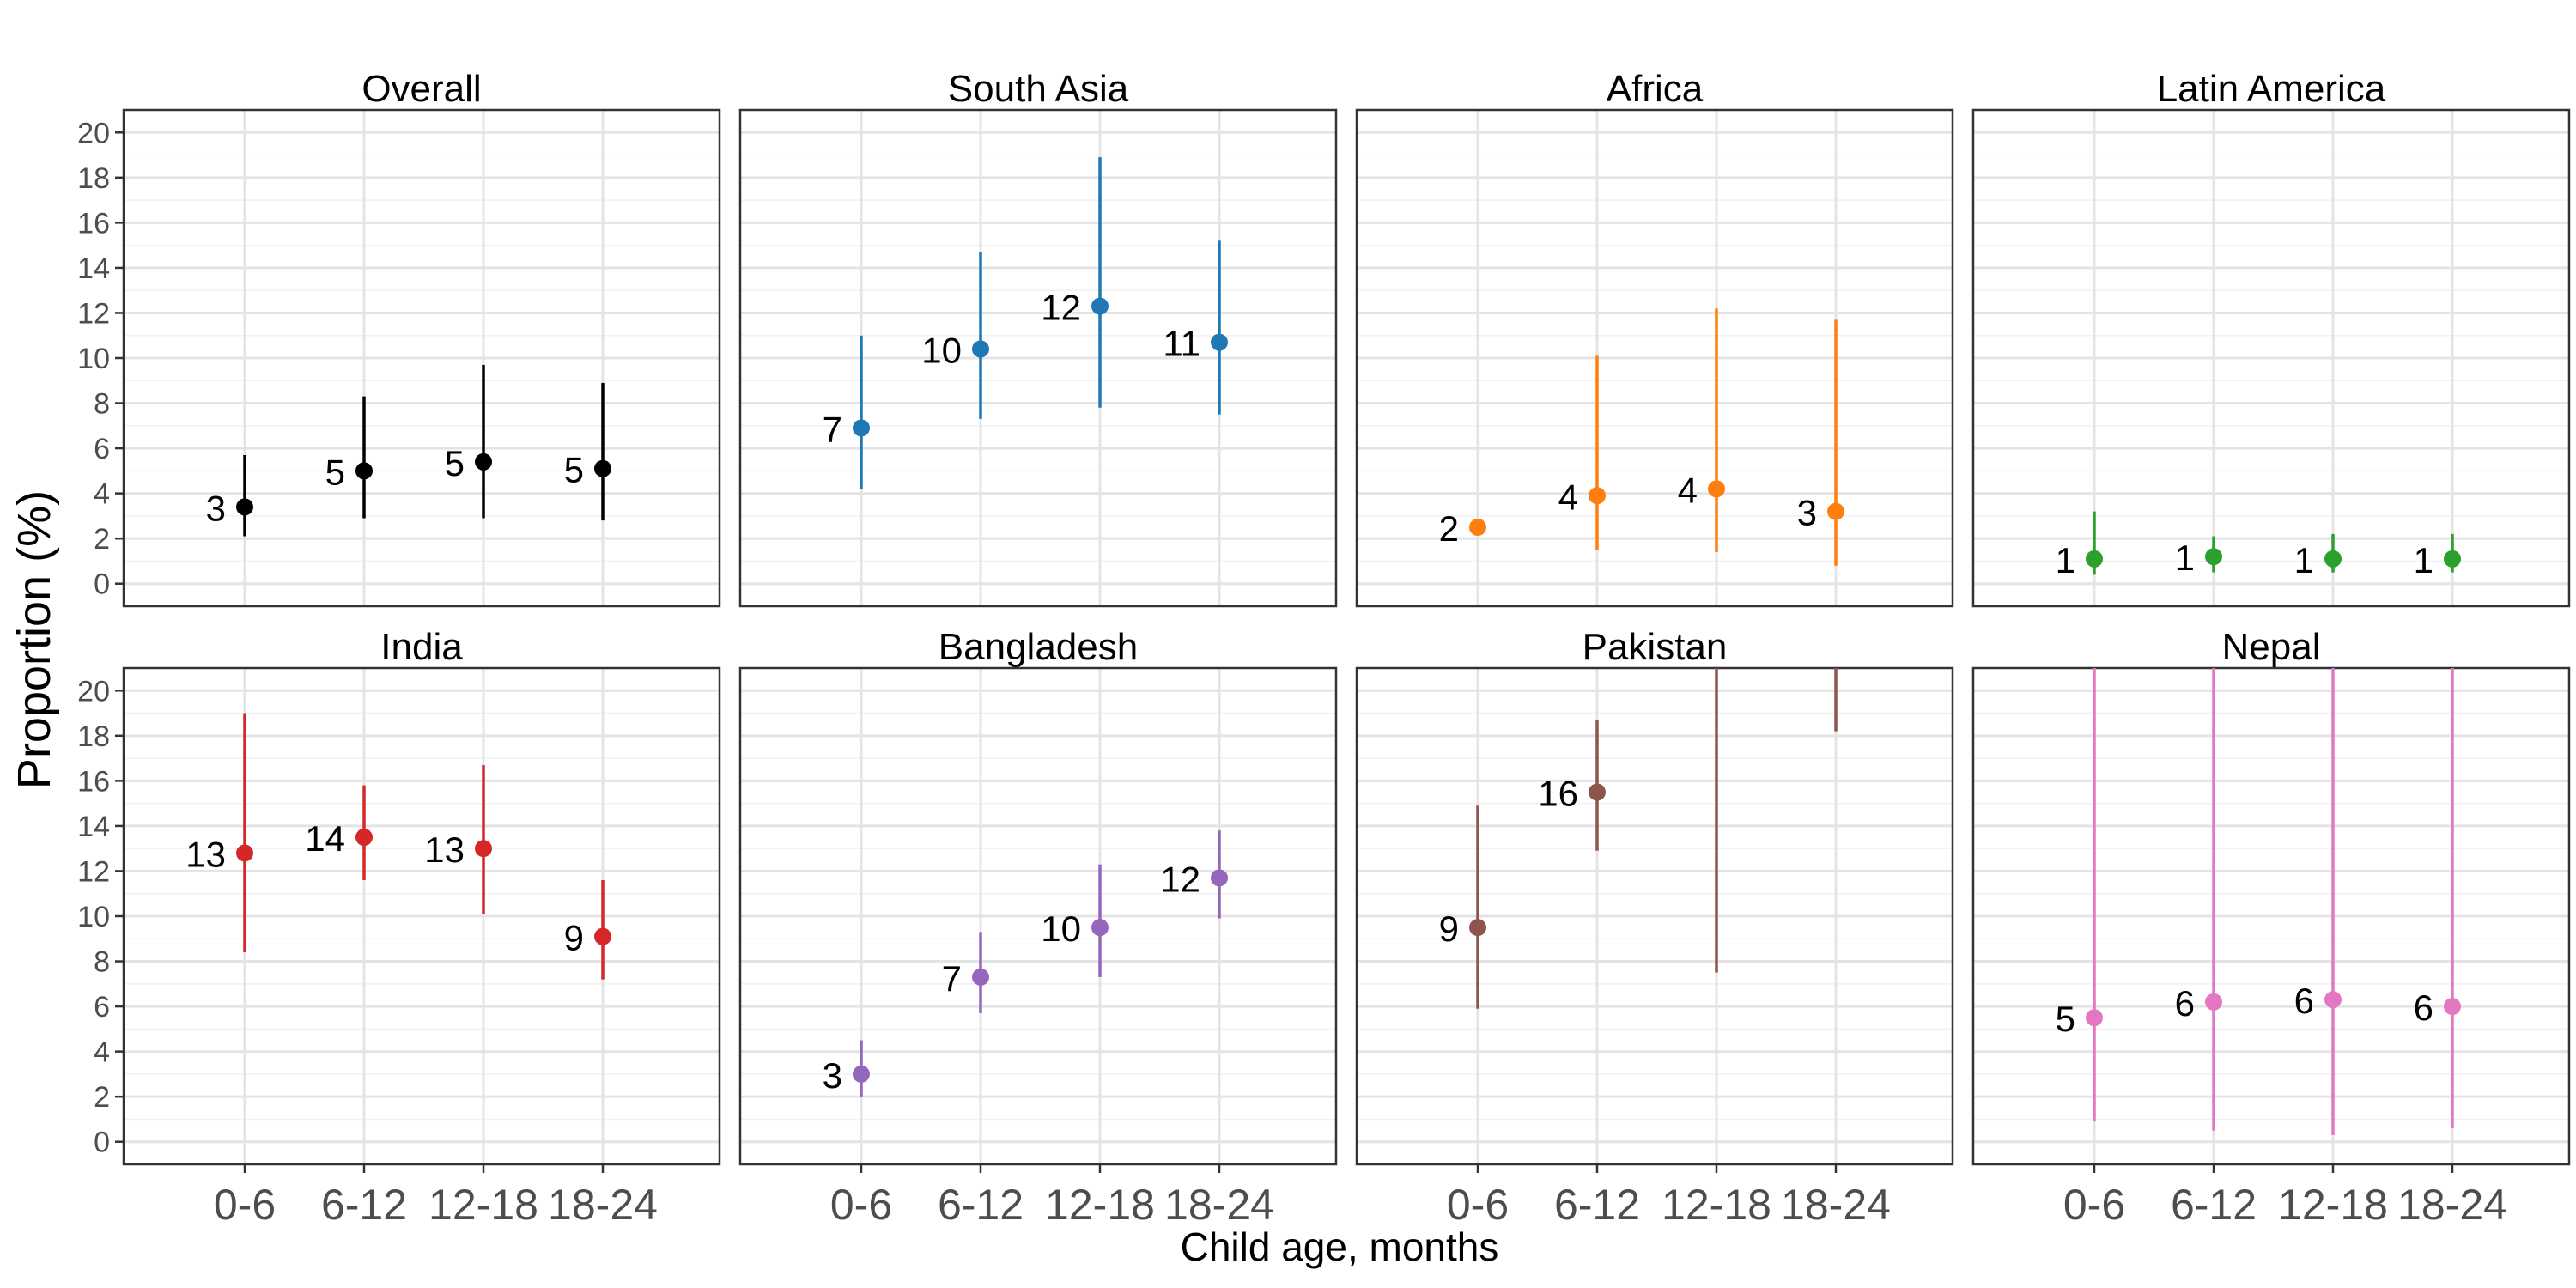 The height and width of the screenshot is (1288, 2576). What do you see at coordinates (102, 1007) in the screenshot?
I see `y-tick-label: 6` at bounding box center [102, 1007].